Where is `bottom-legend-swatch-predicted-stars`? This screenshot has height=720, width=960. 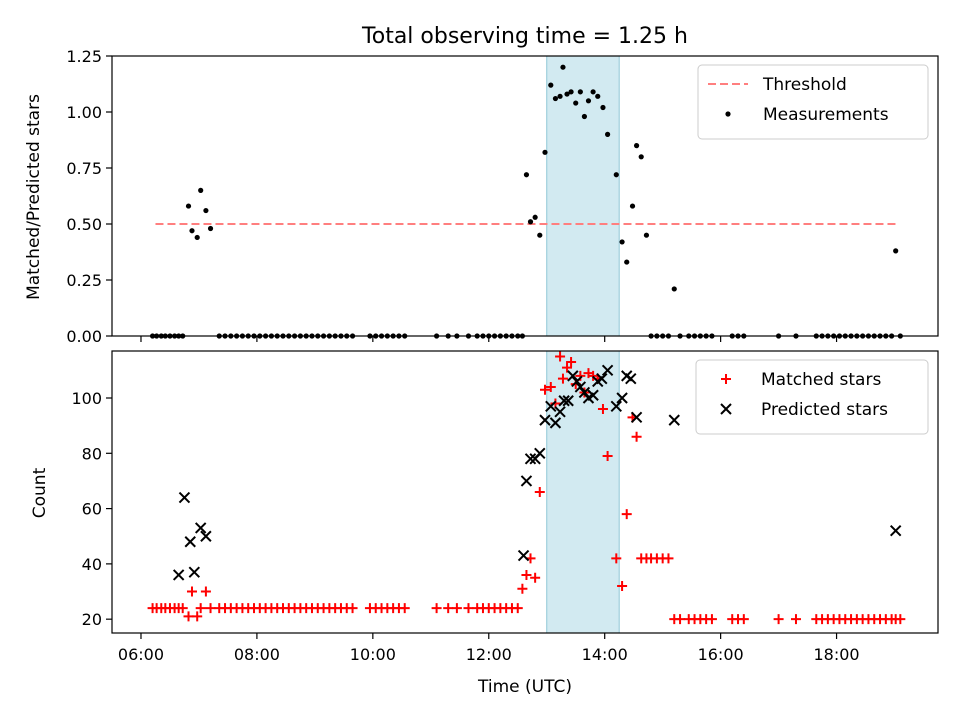
bottom-legend-swatch-predicted-stars is located at coordinates (726, 409).